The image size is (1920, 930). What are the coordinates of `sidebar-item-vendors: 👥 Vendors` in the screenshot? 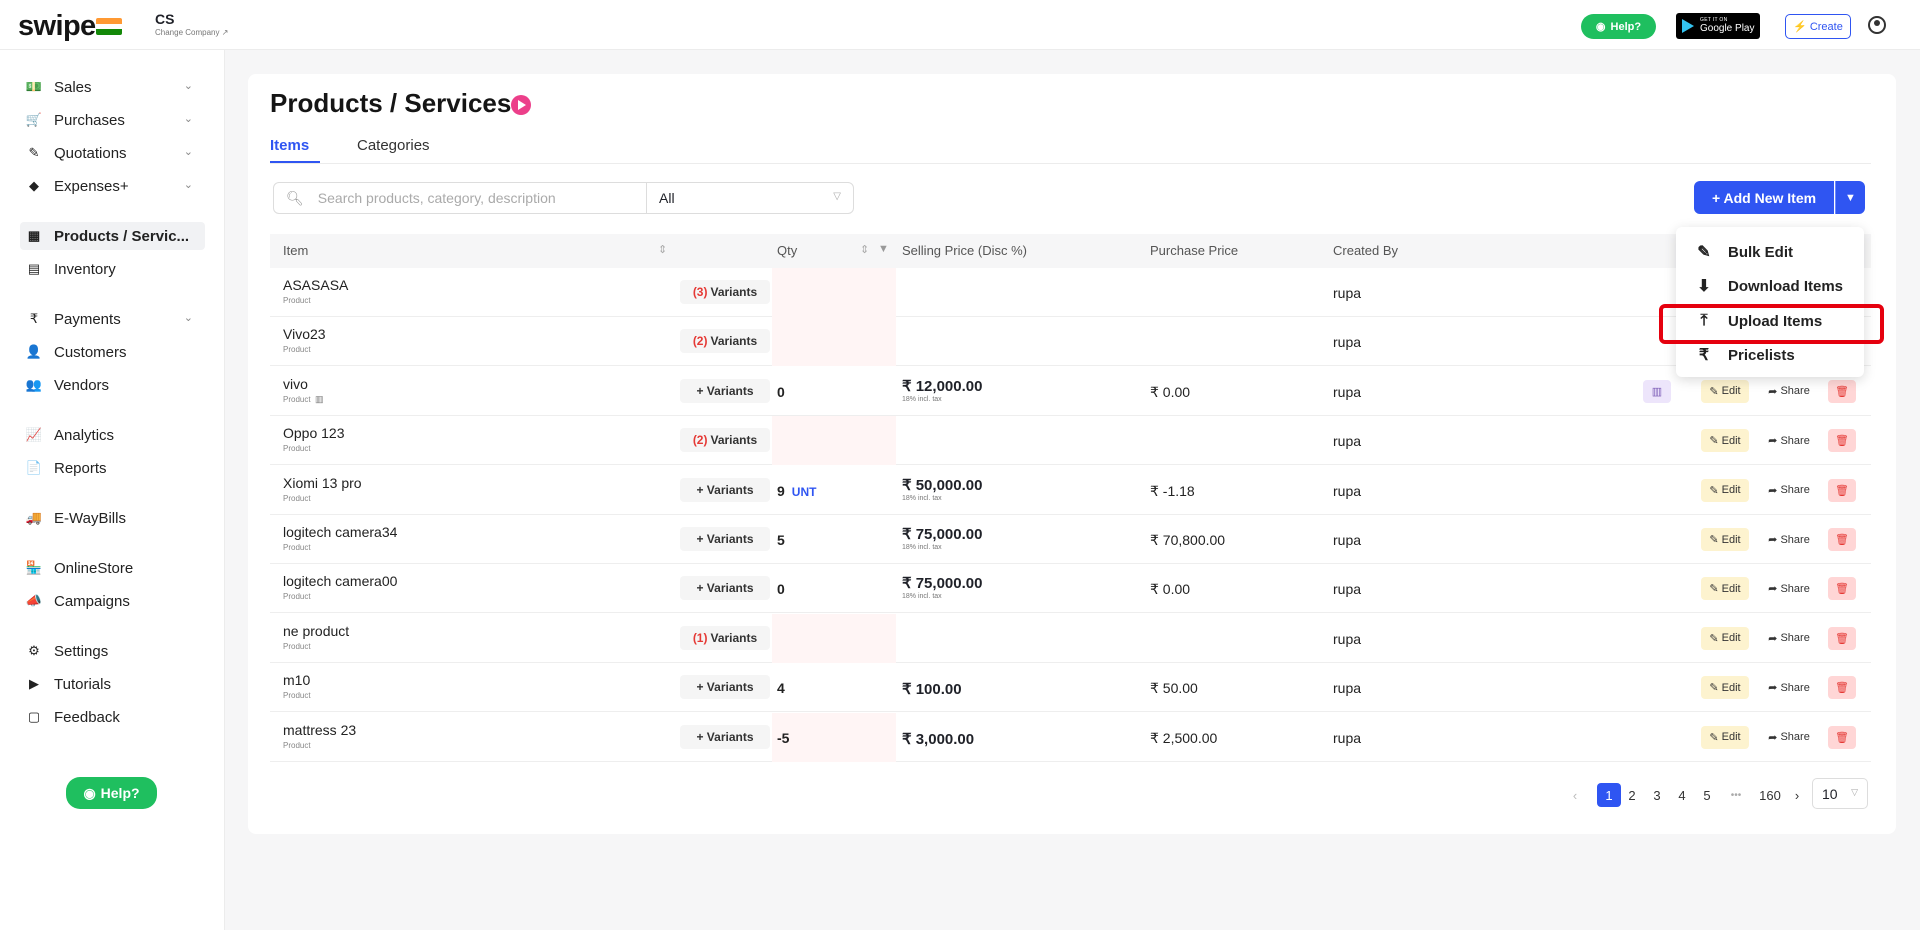 It's located at (112, 385).